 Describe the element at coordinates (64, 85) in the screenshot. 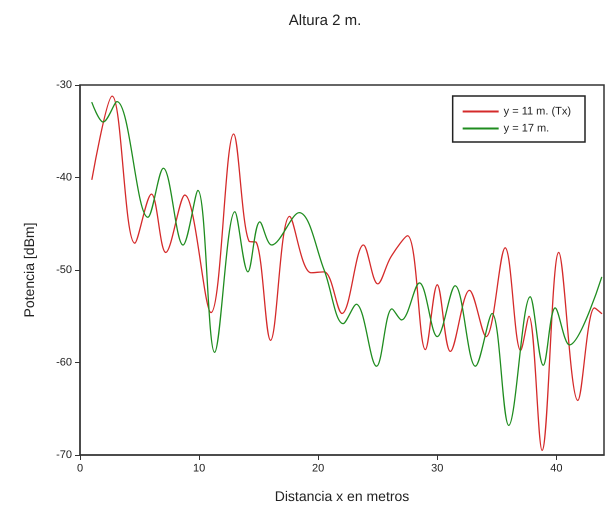

I see `y-tick-label: -30` at that location.